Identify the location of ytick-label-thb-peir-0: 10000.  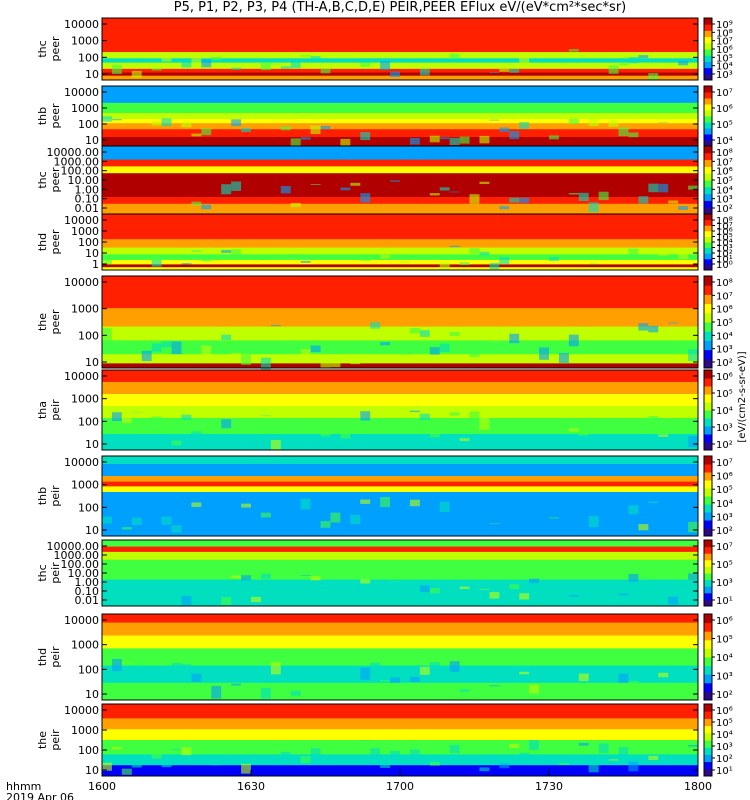
(81, 462).